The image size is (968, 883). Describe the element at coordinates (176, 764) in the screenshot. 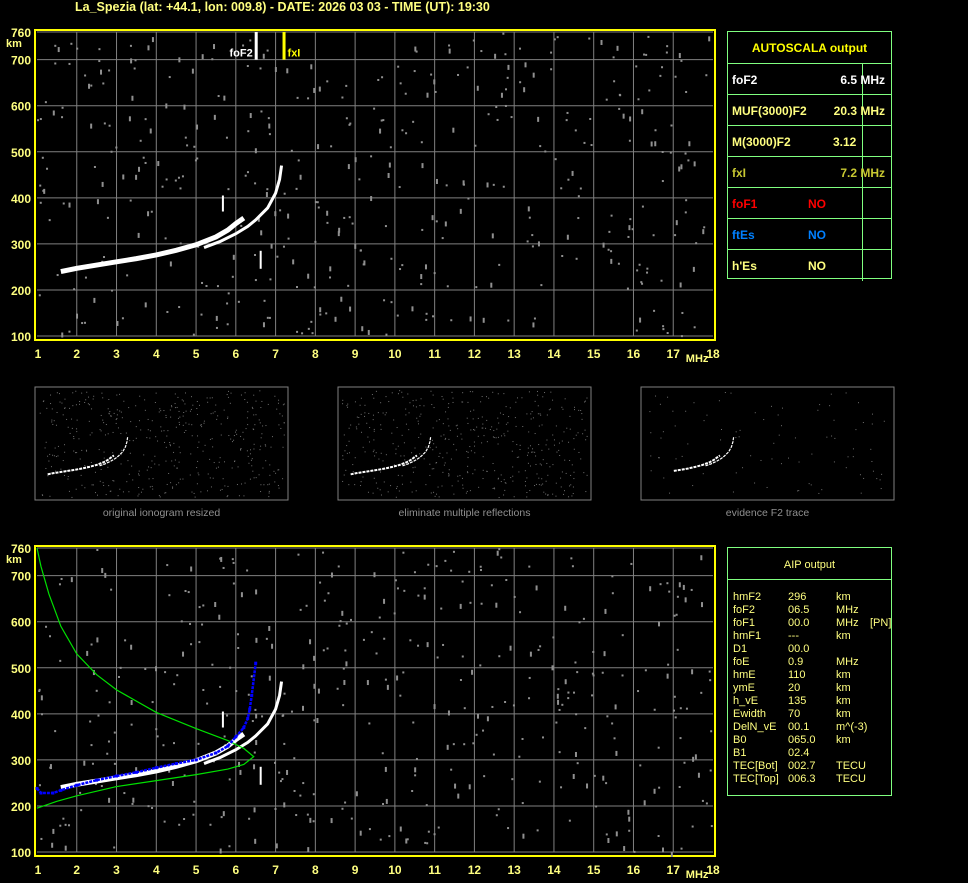

I see `fit-point` at that location.